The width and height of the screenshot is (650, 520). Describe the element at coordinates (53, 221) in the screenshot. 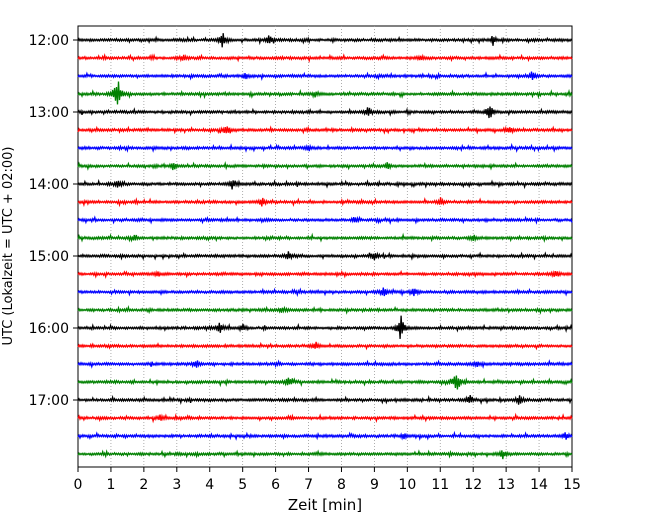

I see `y-axis: 12:00 13:00 14:00 15:00 16:00 17:00` at that location.